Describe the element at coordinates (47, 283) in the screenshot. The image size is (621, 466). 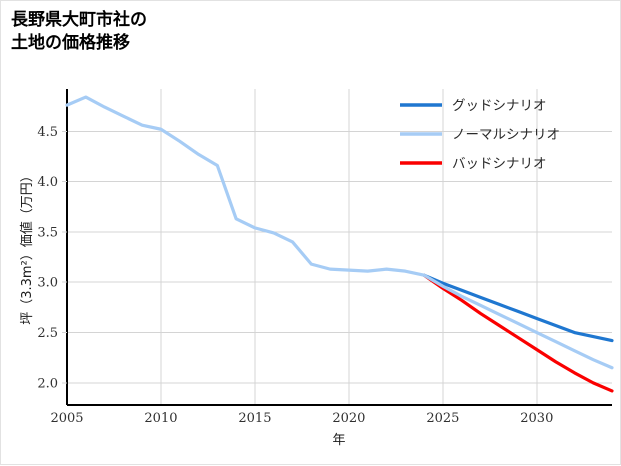
I see `y-tick-label: 3.0` at that location.